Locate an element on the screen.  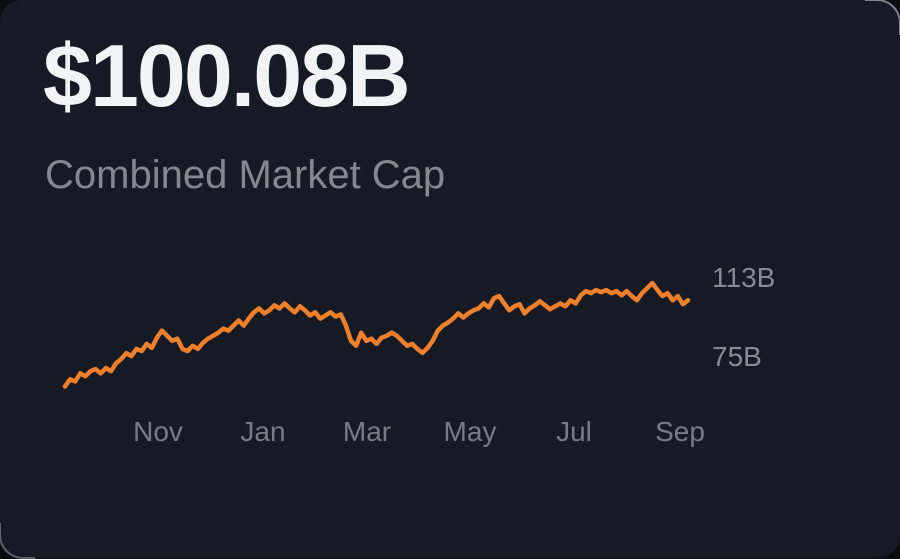
y-axis-tick-75b: 75B is located at coordinates (737, 356).